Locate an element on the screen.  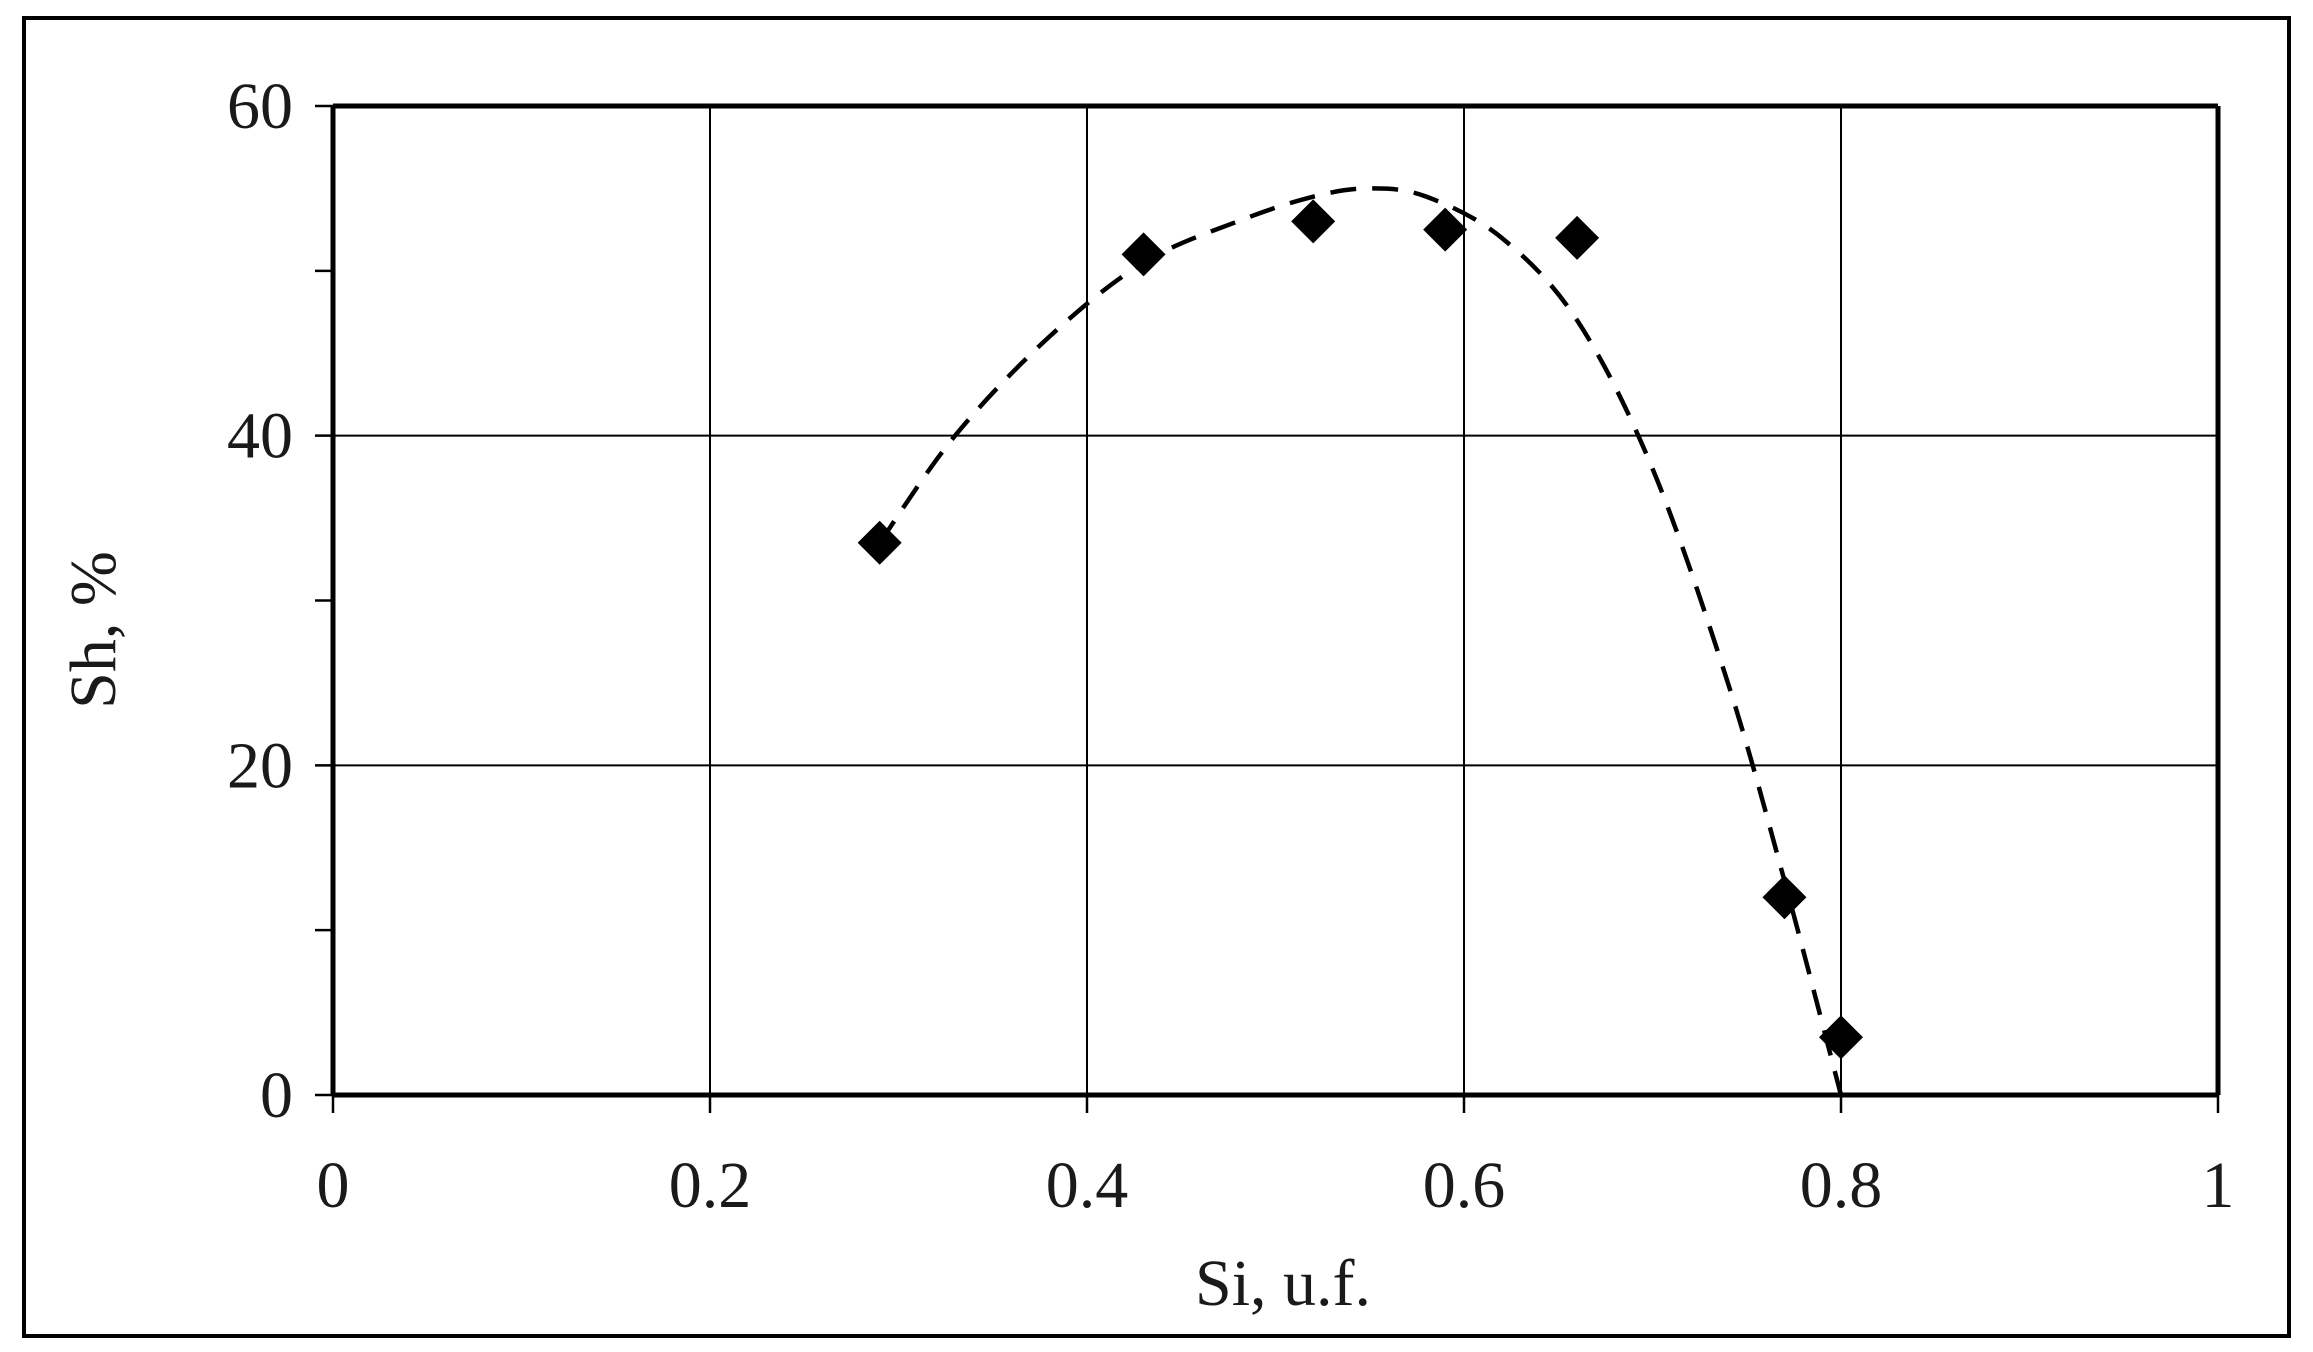
x-tick-label-1: 0.2 is located at coordinates (710, 1185).